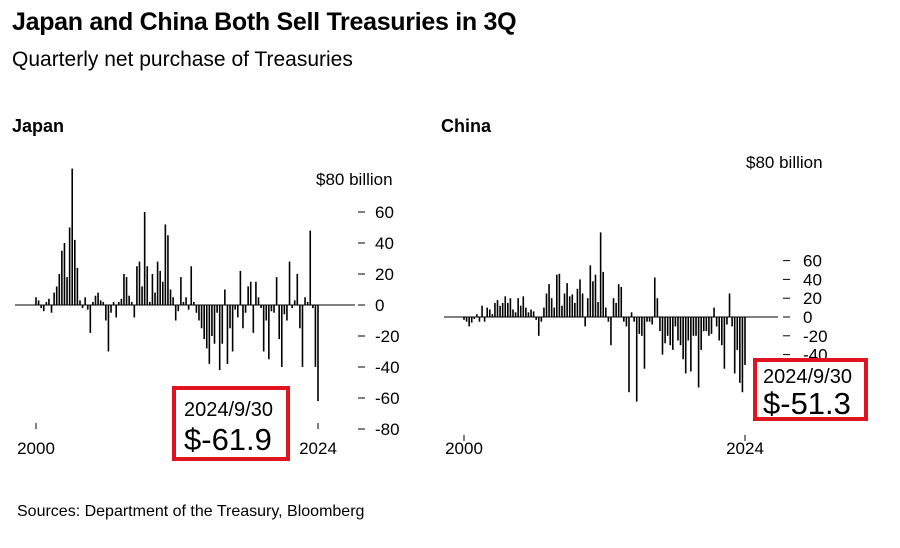  Describe the element at coordinates (387, 429) in the screenshot. I see `japan-y-tick-label: -80` at that location.